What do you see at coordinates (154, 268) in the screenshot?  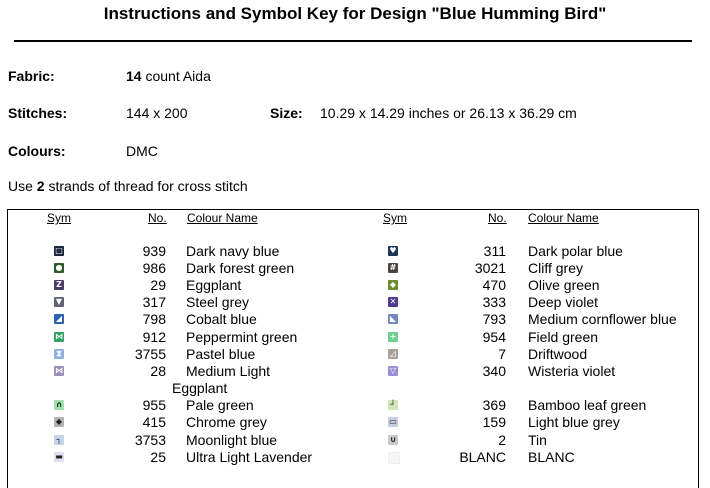 I see `left-dmc-number: 986` at bounding box center [154, 268].